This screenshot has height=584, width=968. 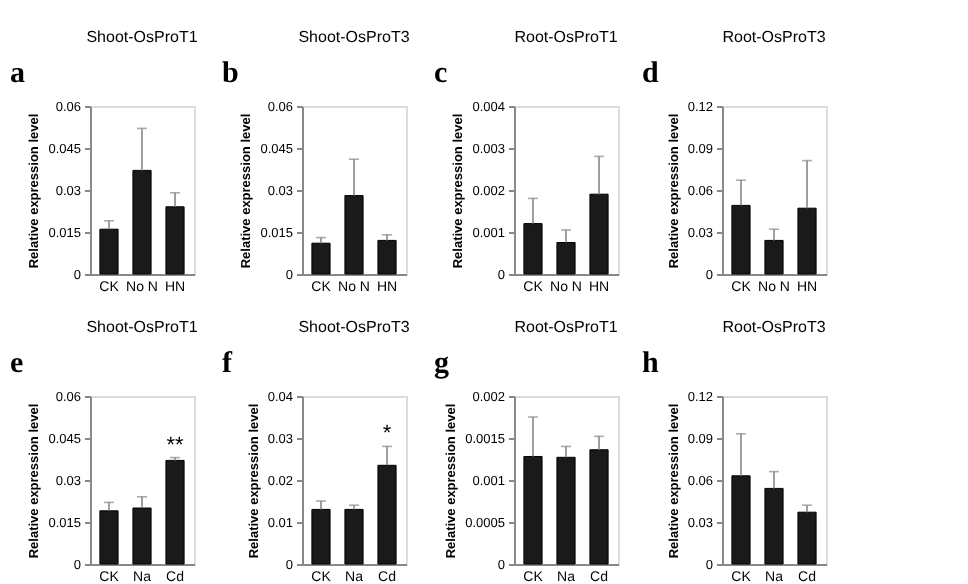 What do you see at coordinates (651, 74) in the screenshot?
I see `text: d` at bounding box center [651, 74].